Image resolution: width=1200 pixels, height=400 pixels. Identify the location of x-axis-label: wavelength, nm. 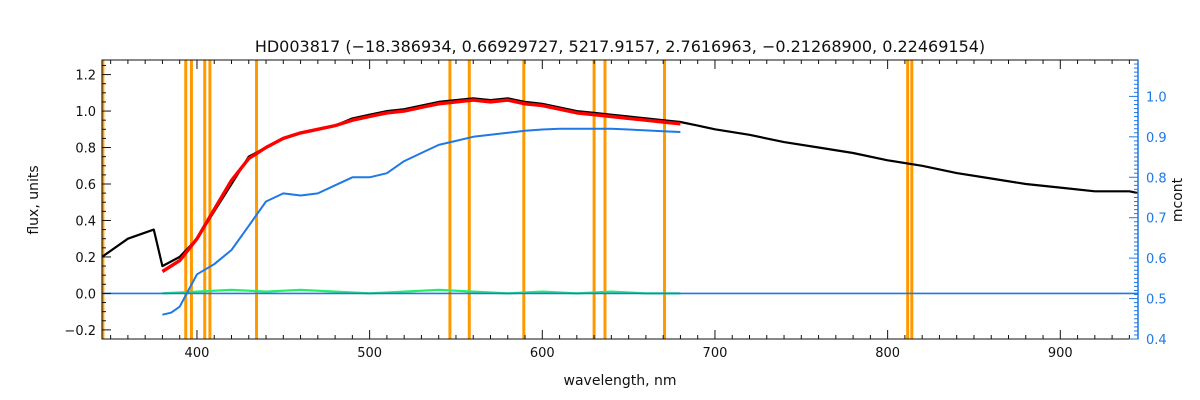
(620, 381).